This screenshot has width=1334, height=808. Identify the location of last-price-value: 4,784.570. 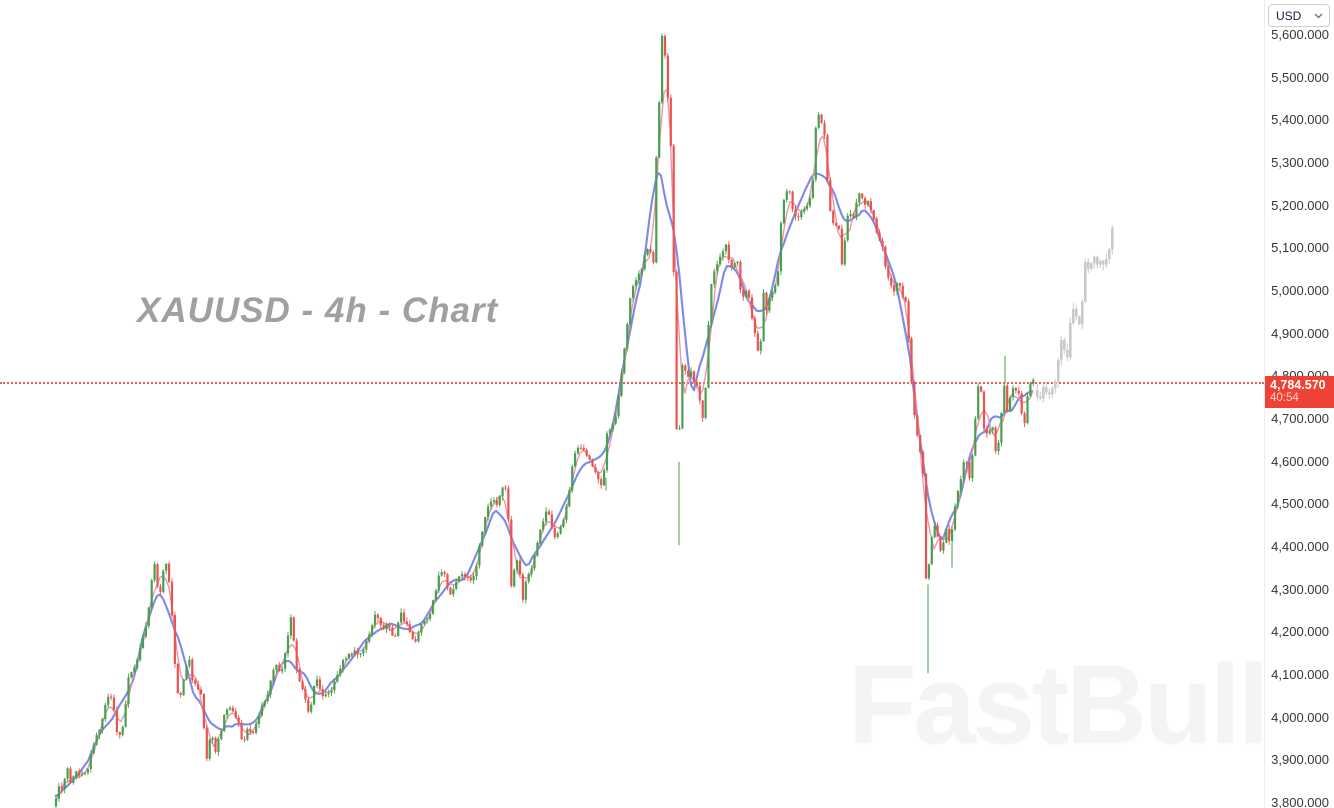
(1298, 384).